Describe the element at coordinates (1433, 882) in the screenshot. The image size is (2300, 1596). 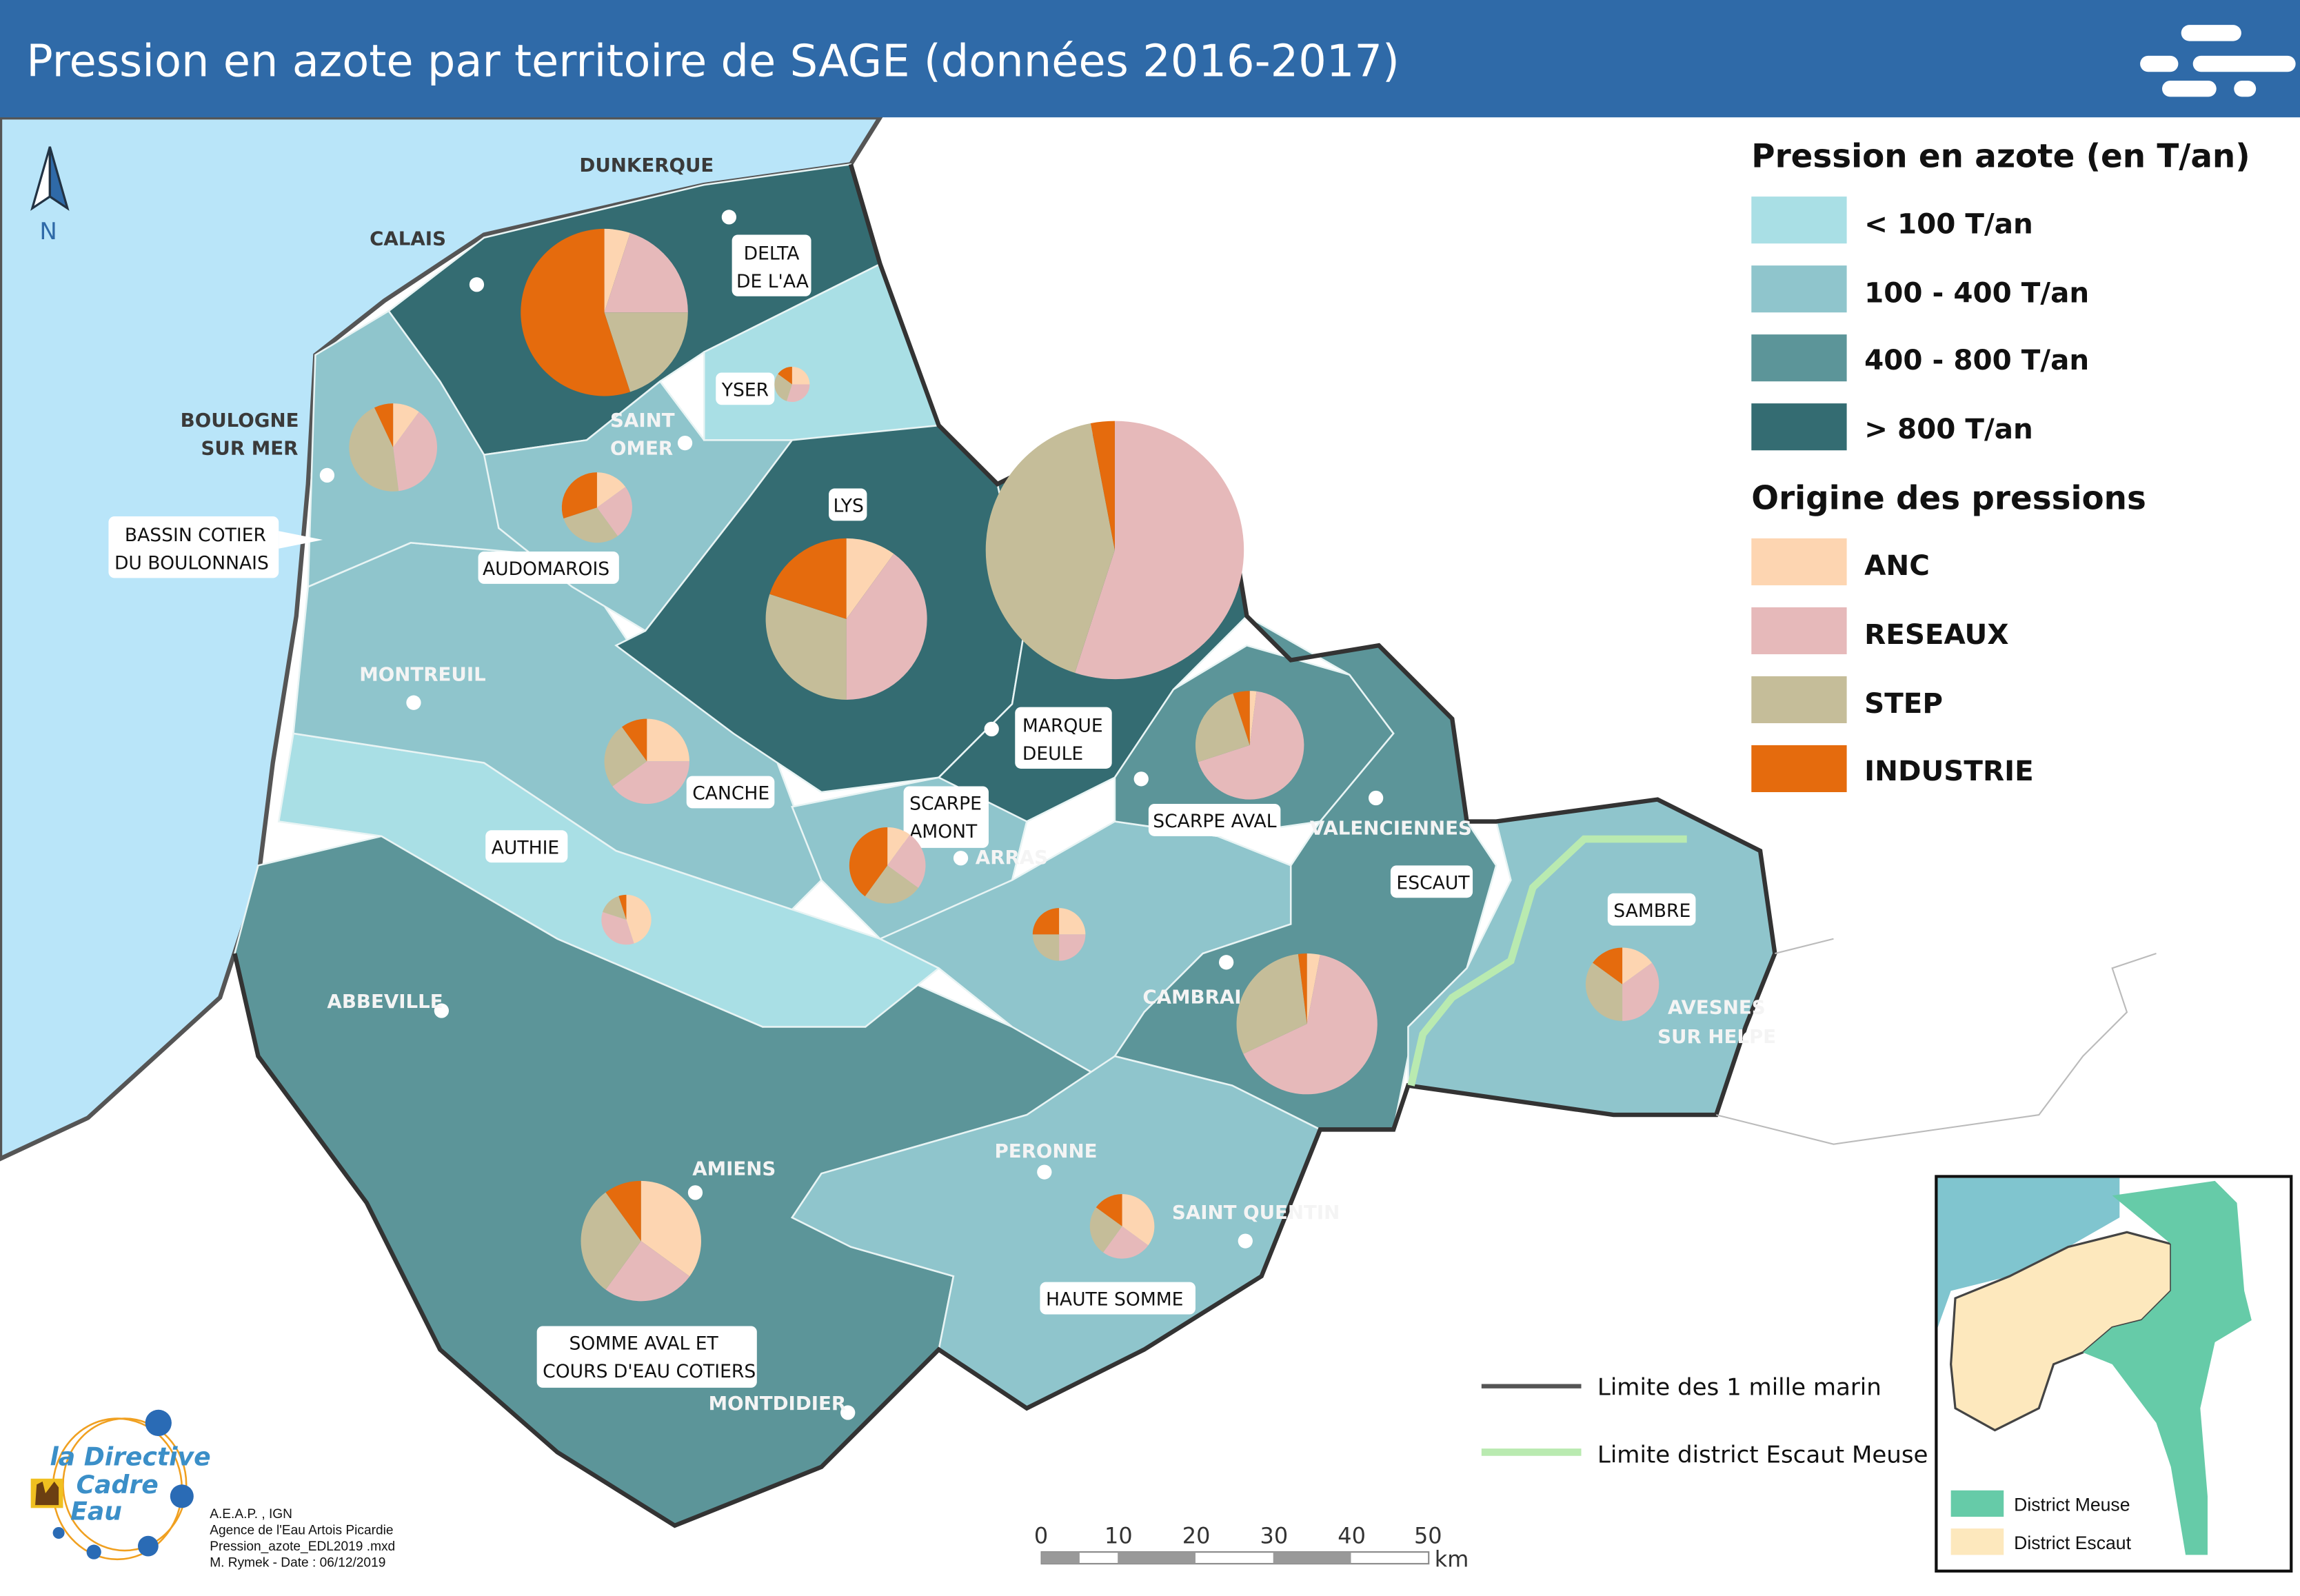
I see `sage-label: ESCAUT` at that location.